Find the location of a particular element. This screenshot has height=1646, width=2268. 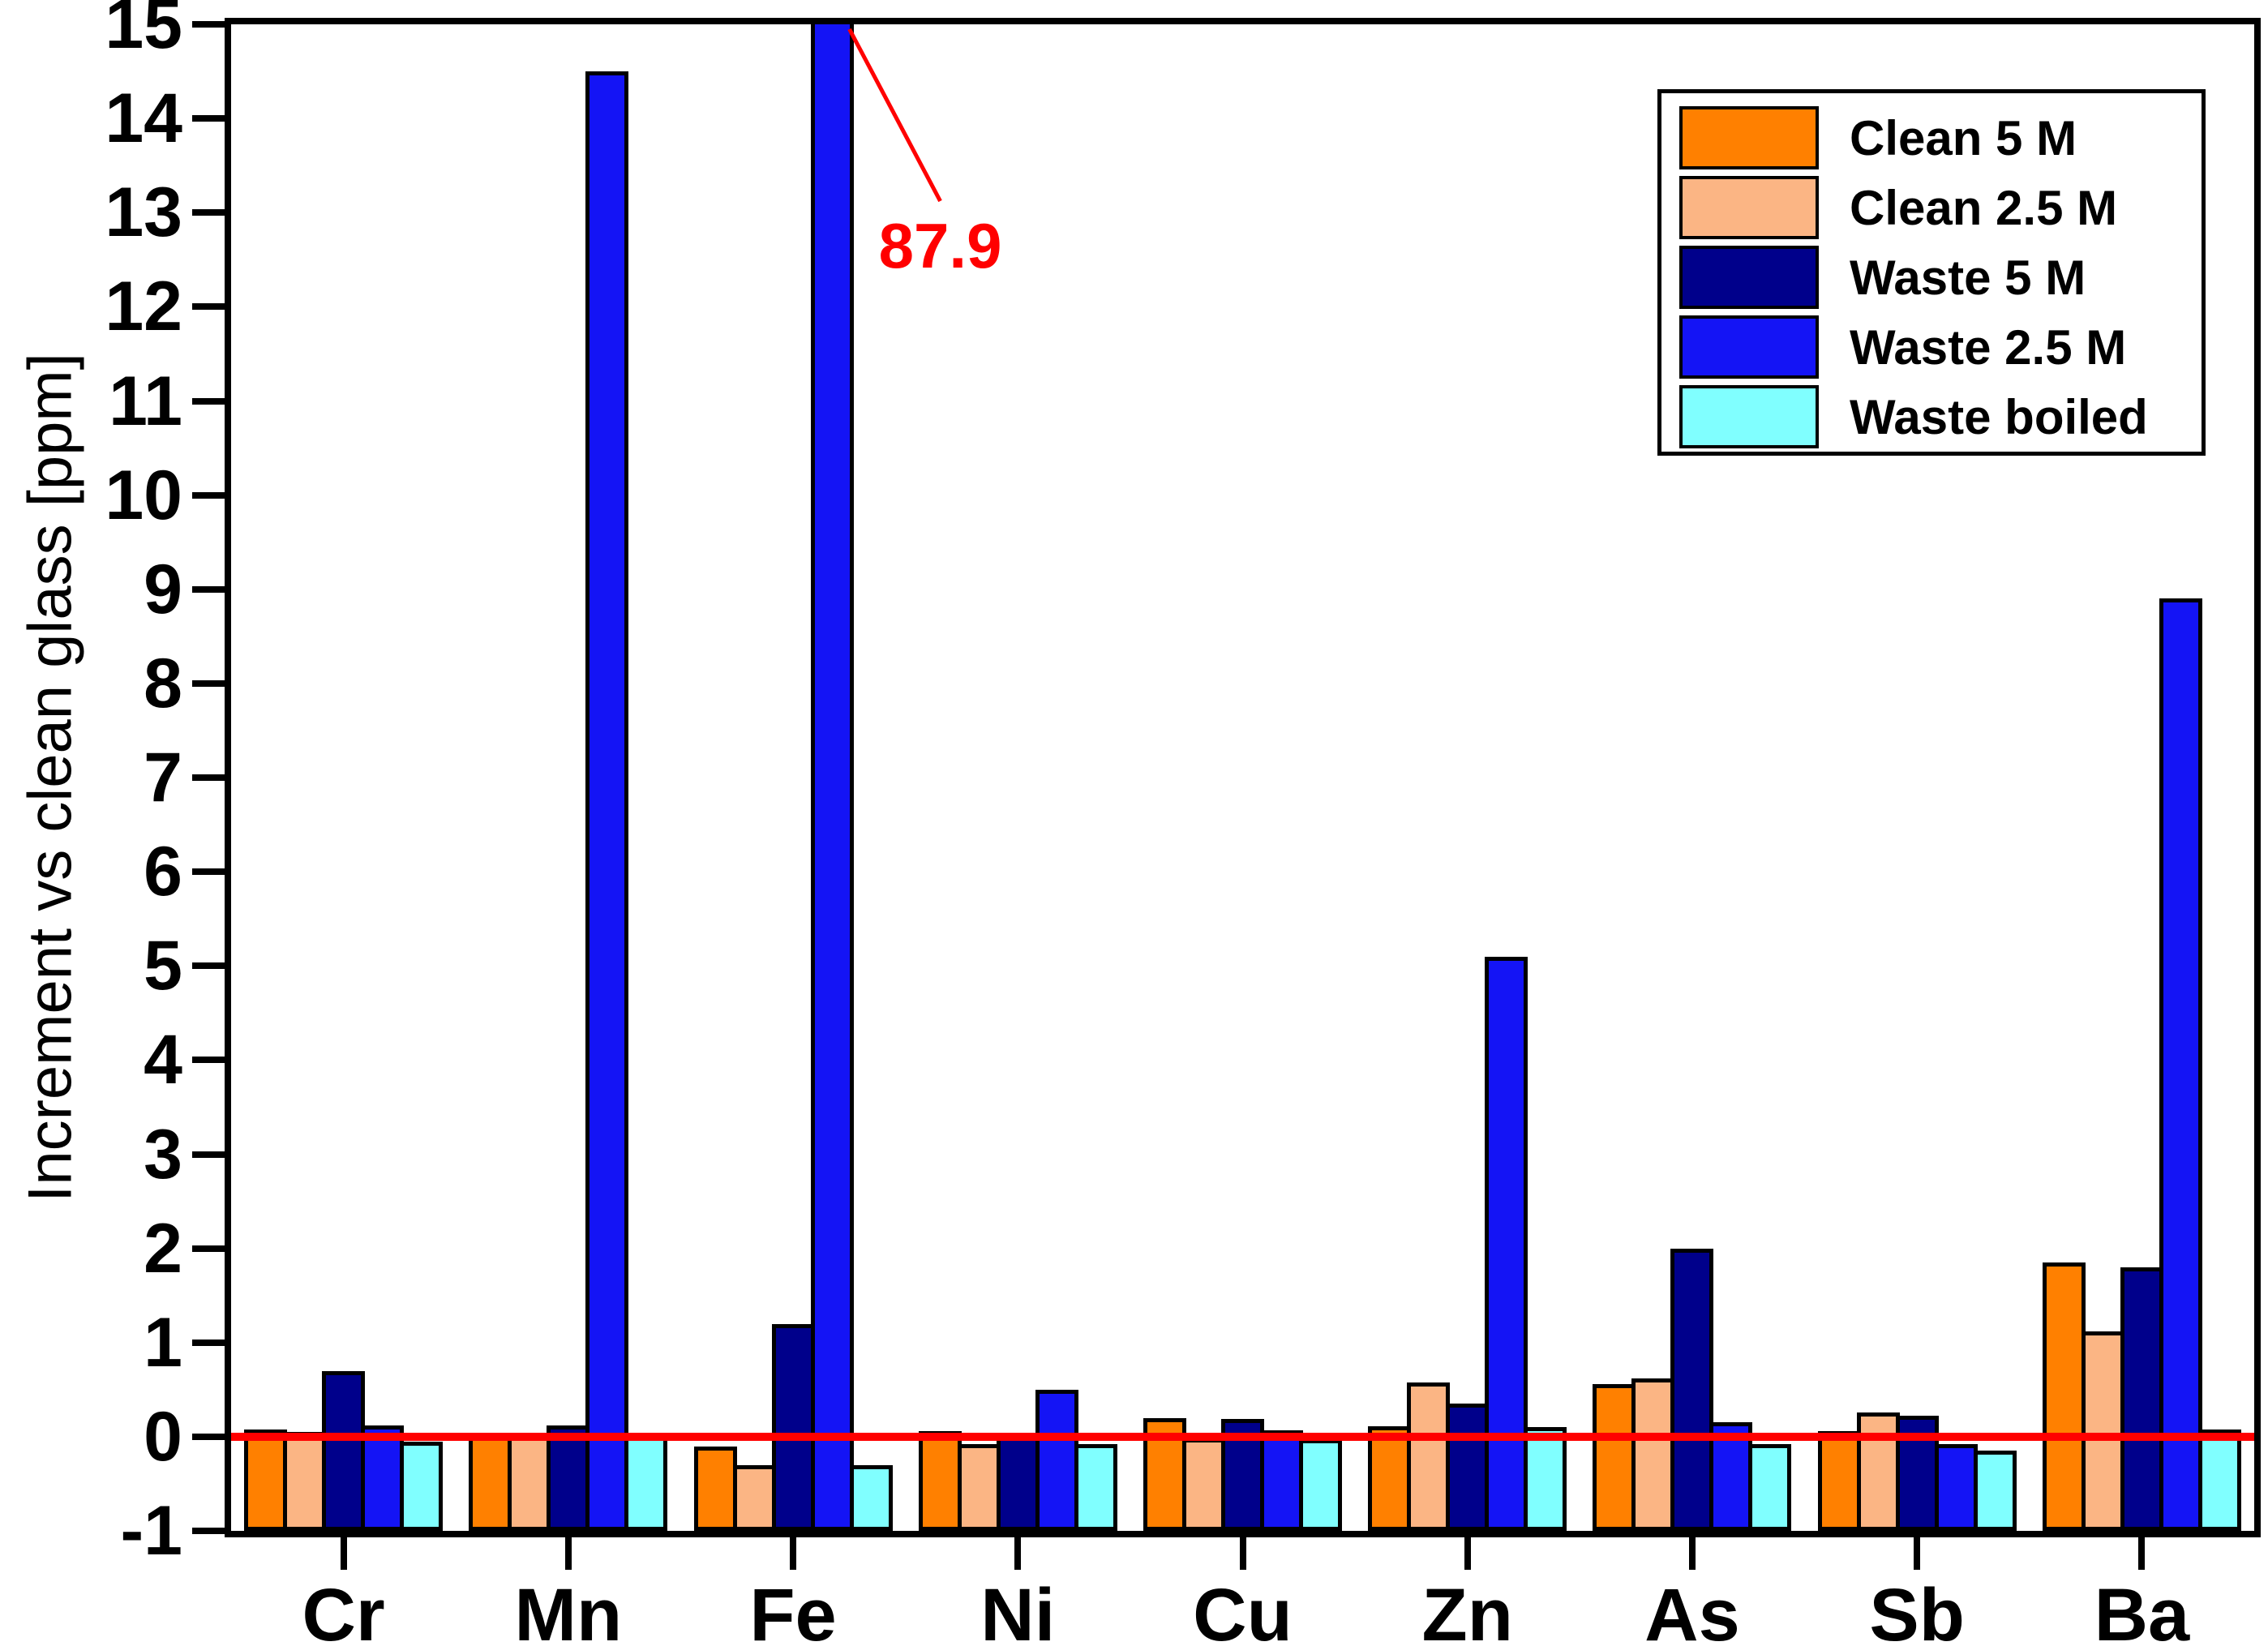

x-tick-label: As is located at coordinates (1692, 1610).